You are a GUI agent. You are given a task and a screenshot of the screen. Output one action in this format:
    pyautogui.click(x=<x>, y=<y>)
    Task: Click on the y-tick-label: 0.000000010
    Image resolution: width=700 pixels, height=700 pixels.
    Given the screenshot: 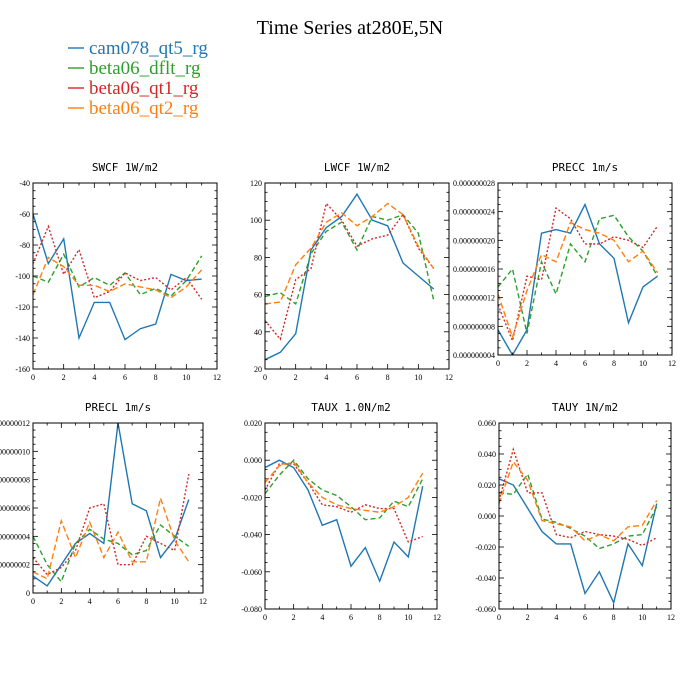 What is the action you would take?
    pyautogui.click(x=15, y=451)
    